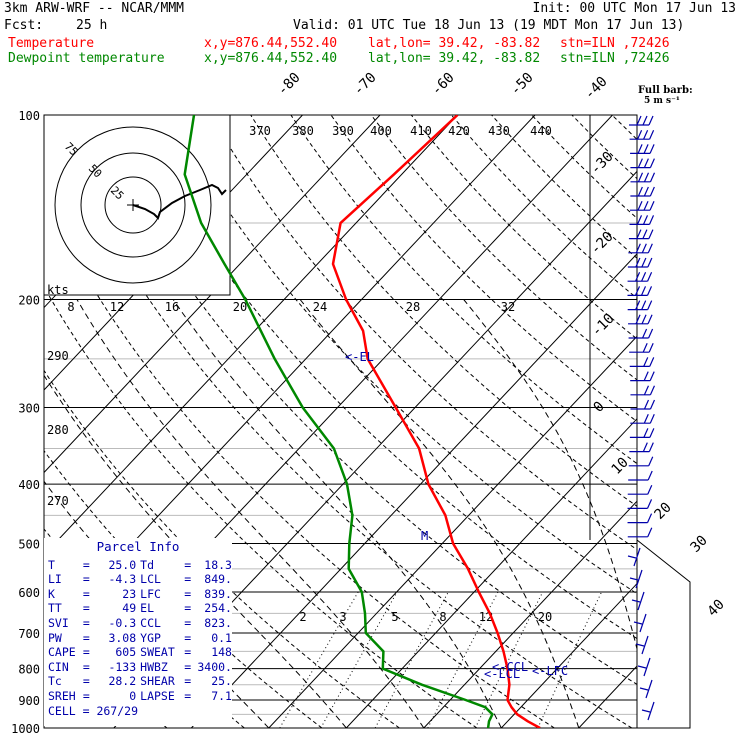  What do you see at coordinates (58, 356) in the screenshot?
I see `theta-left-label: 290` at bounding box center [58, 356].